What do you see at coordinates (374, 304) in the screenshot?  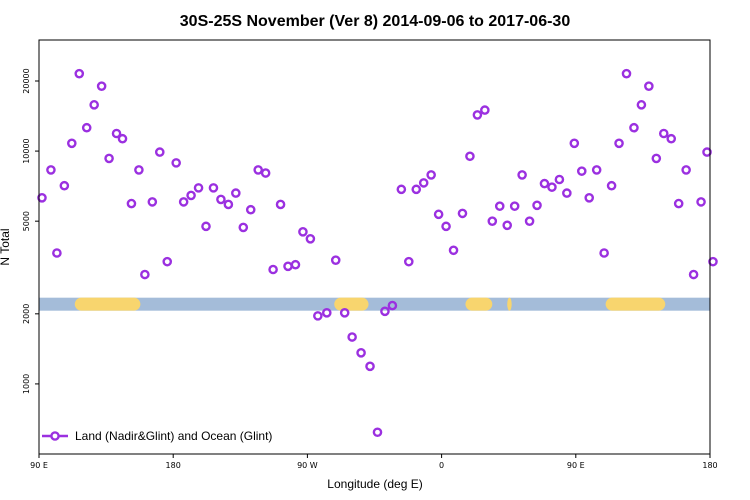 I see `band-ocean` at bounding box center [374, 304].